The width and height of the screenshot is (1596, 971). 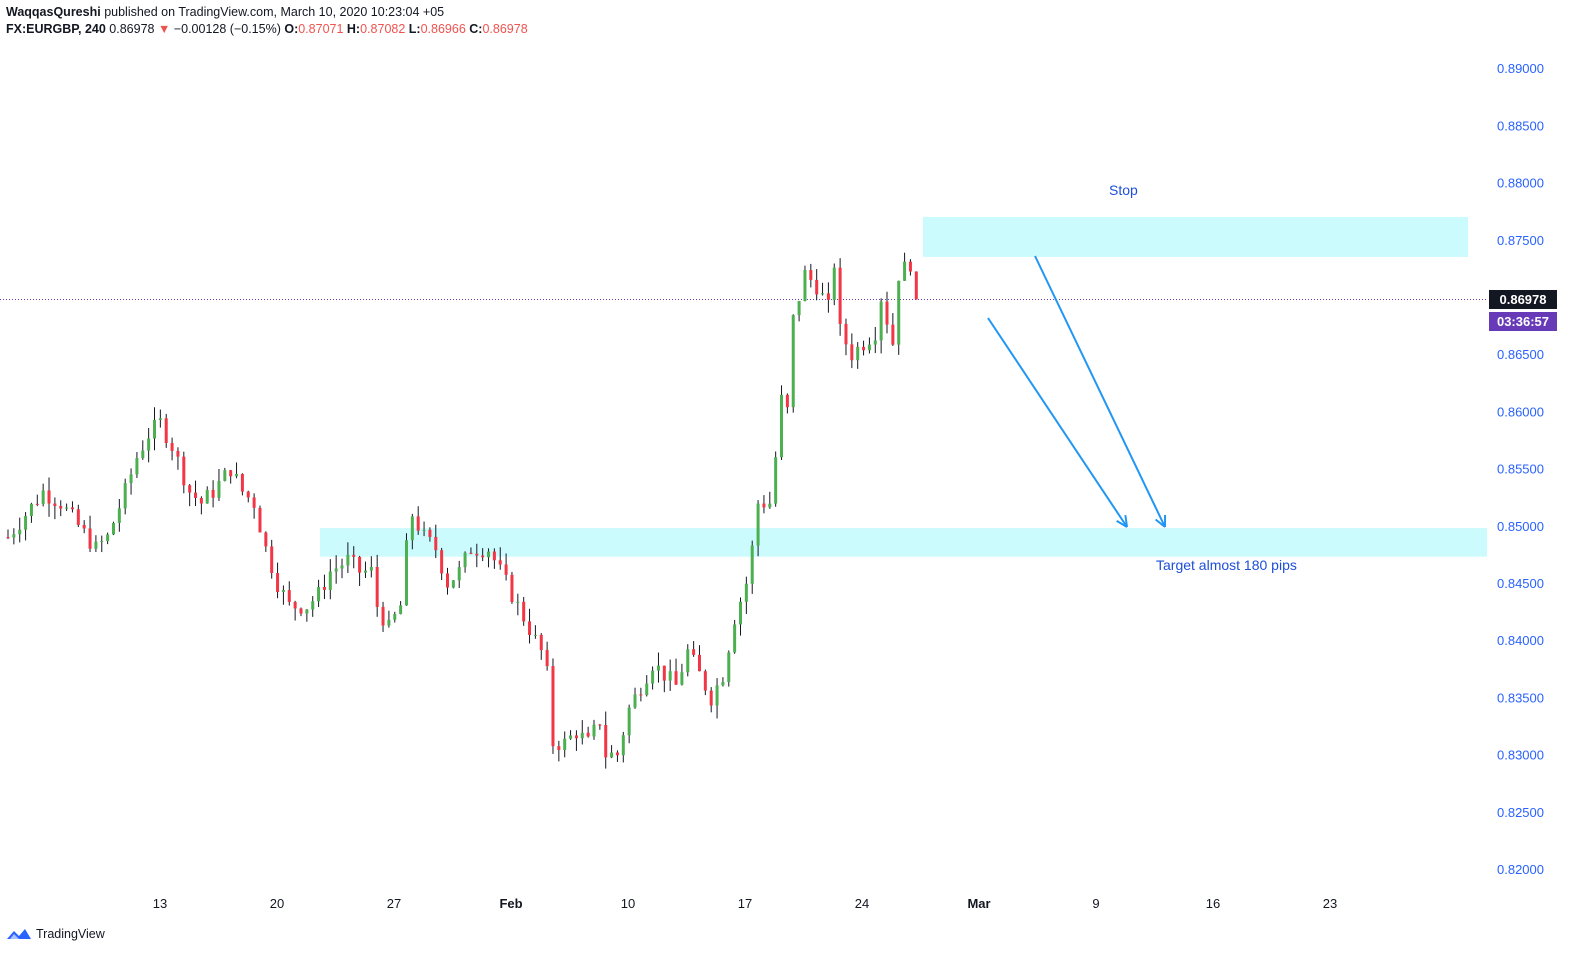 I want to click on footer-brand: TradingView, so click(x=55, y=934).